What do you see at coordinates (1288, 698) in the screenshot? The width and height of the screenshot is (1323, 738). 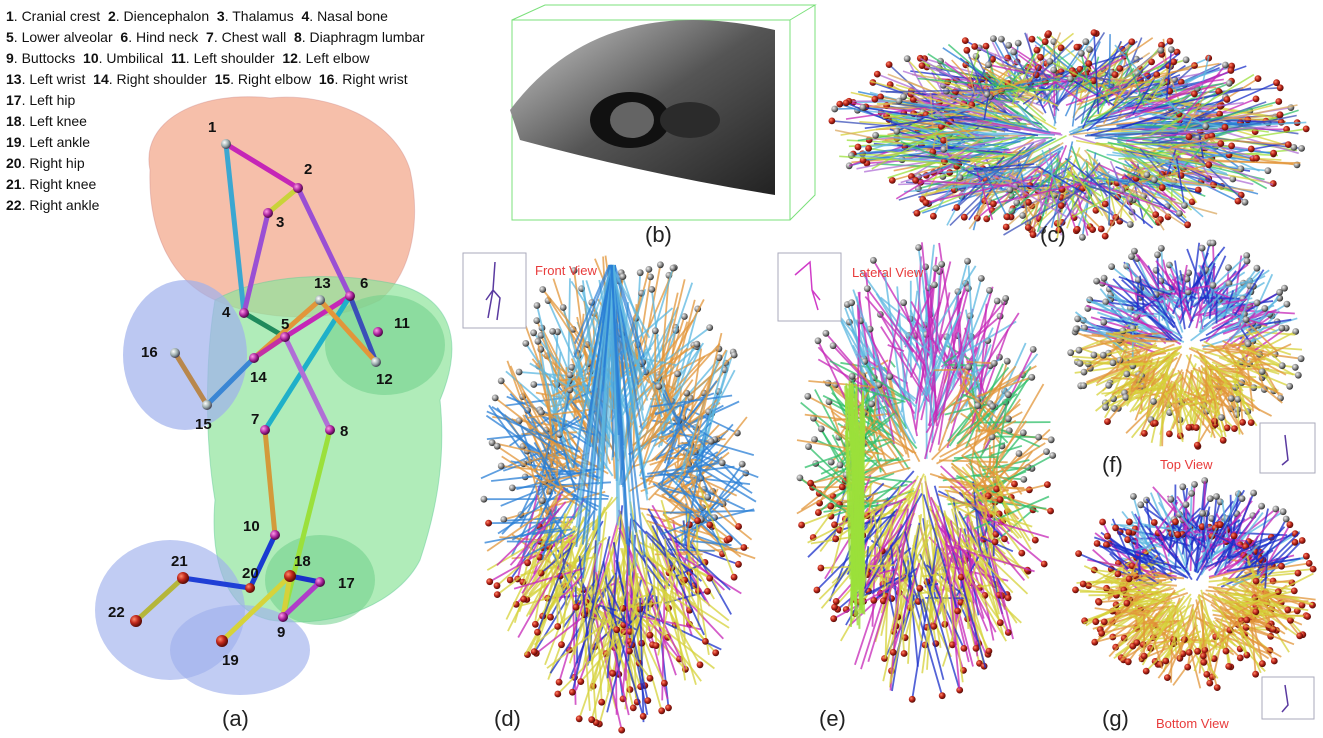 I see `bottom-view-thumbnail` at bounding box center [1288, 698].